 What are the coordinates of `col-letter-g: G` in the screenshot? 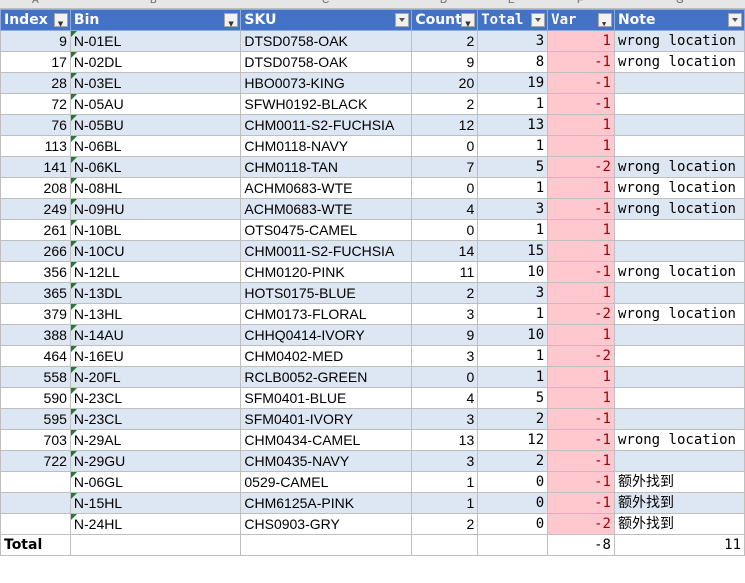 It's located at (680, 3).